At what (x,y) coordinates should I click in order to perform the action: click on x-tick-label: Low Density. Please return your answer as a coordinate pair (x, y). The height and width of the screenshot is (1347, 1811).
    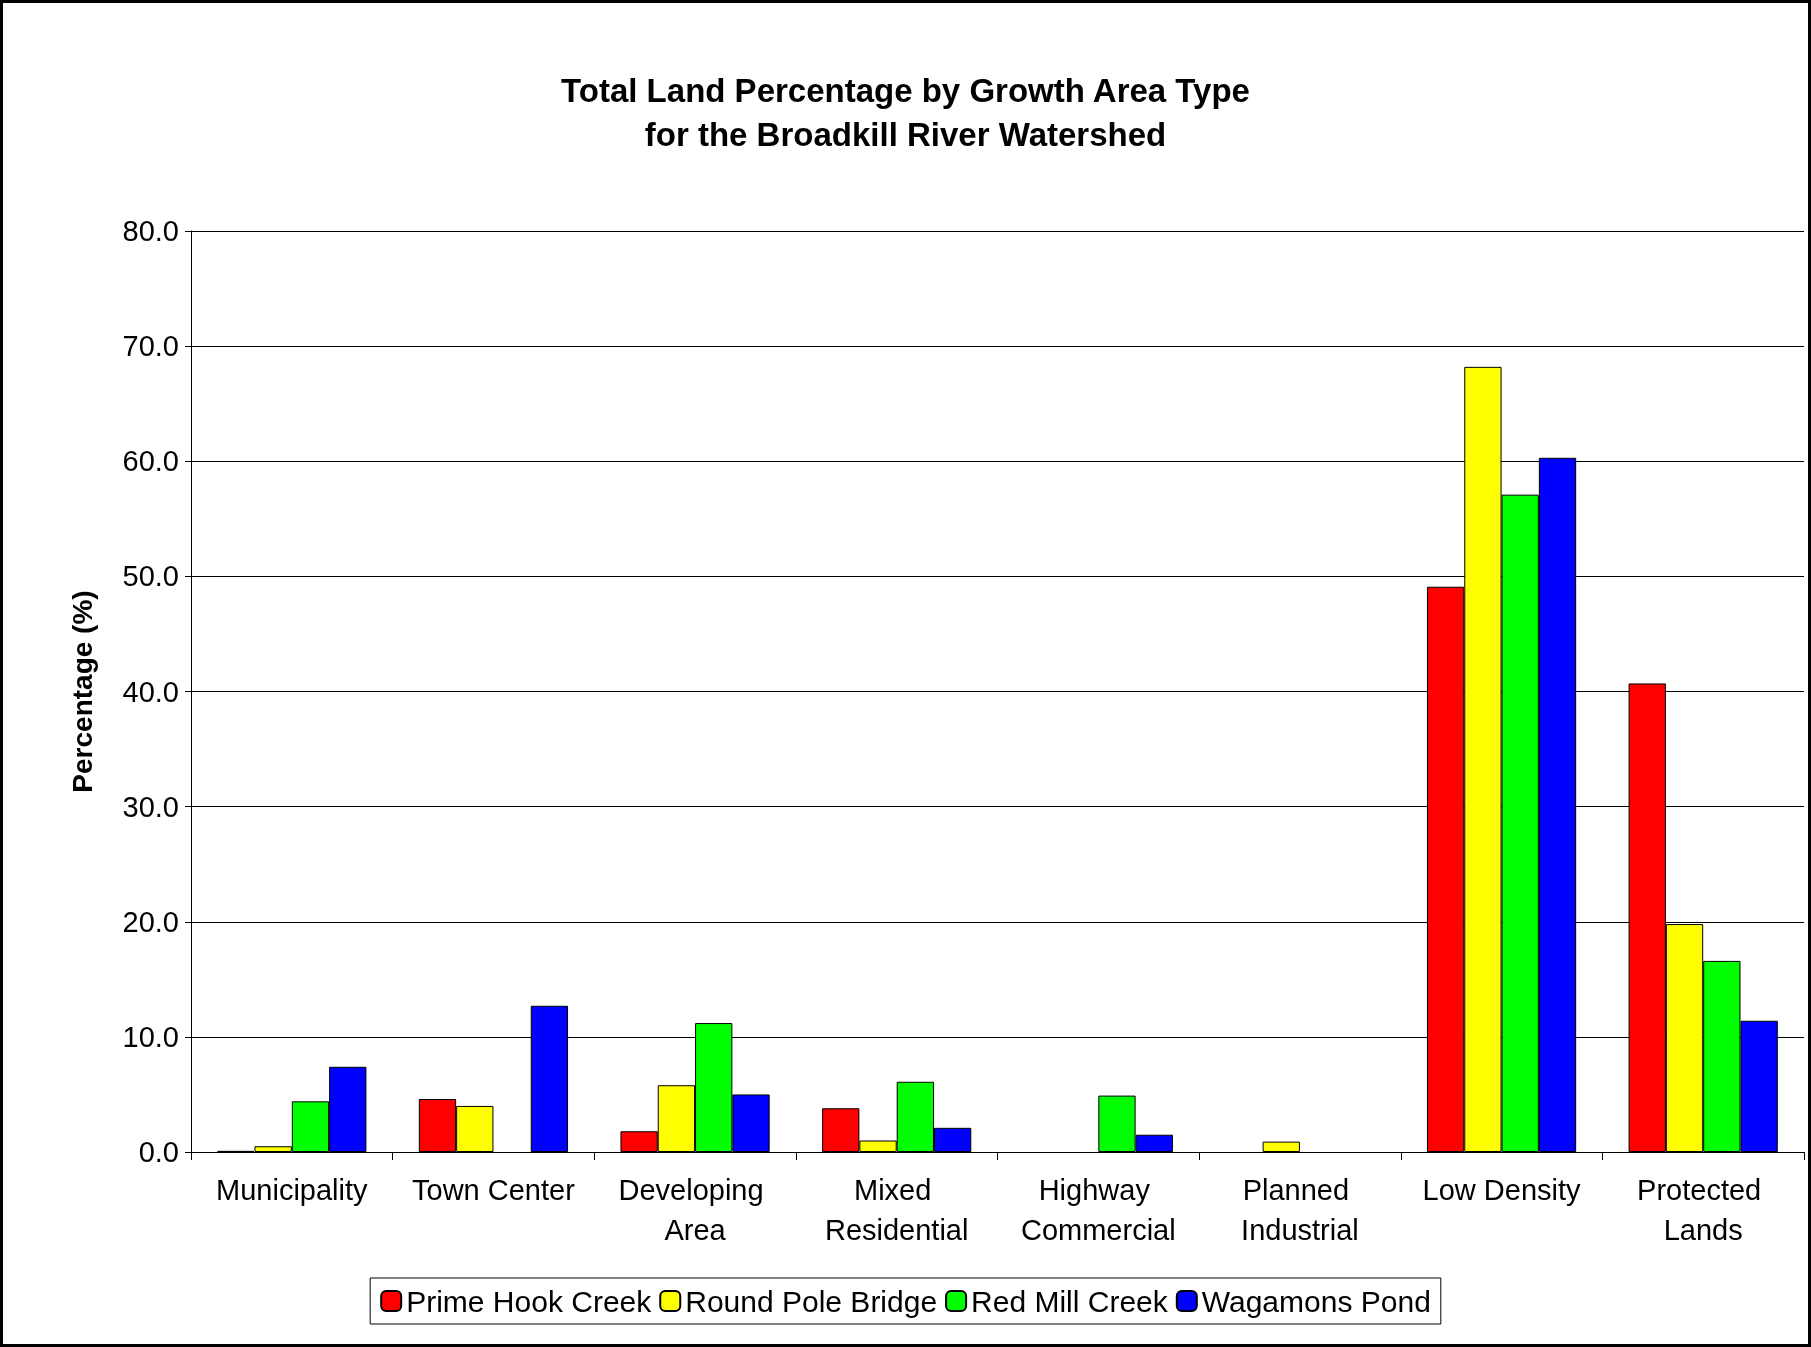
    Looking at the image, I should click on (1502, 1190).